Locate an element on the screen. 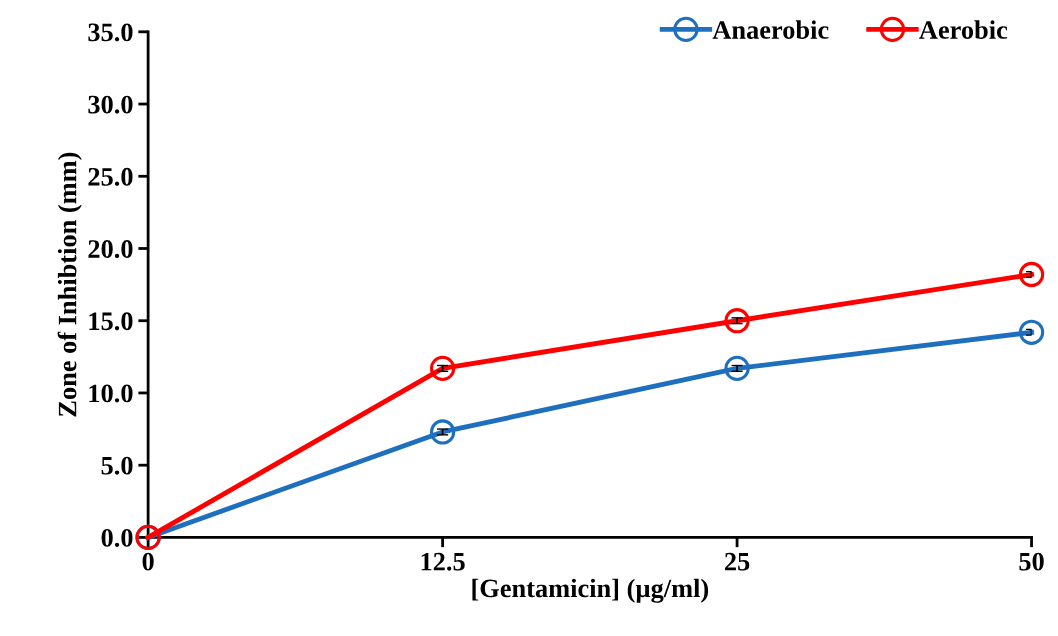 The image size is (1058, 636). y-tick-label: 0.0 is located at coordinates (117, 538).